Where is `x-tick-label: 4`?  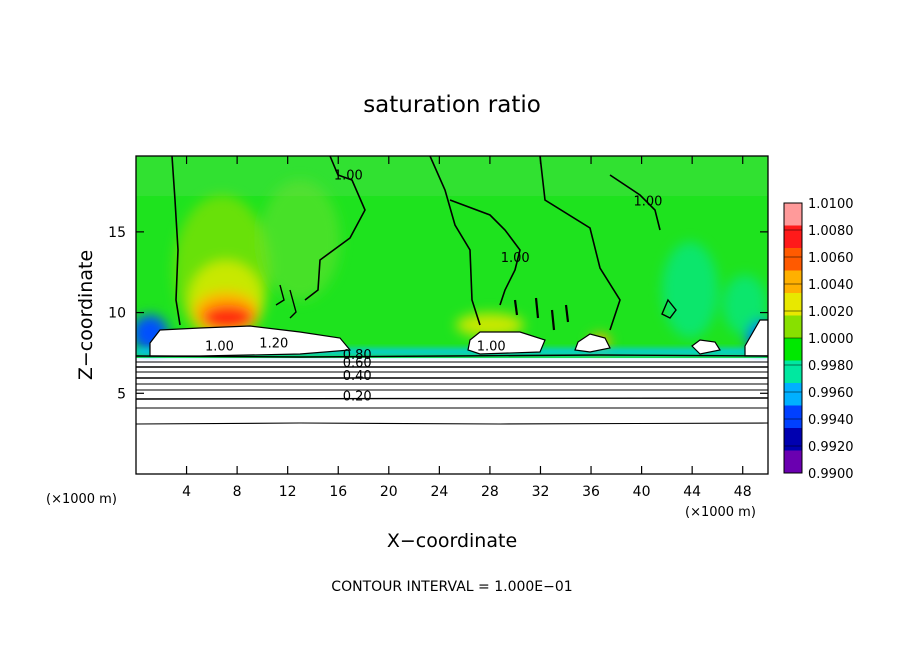
x-tick-label: 4 is located at coordinates (186, 492).